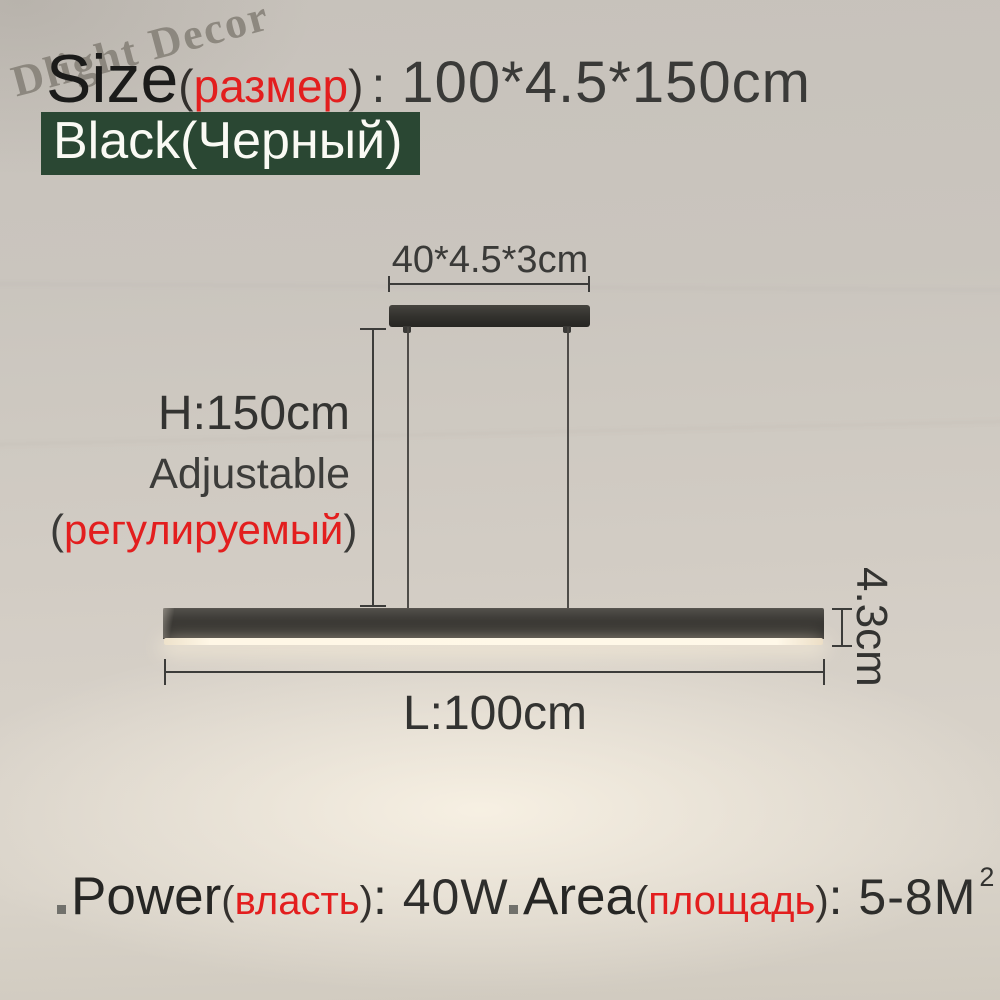 Image resolution: width=1000 pixels, height=1000 pixels. I want to click on power-paren-close: ), so click(366, 901).